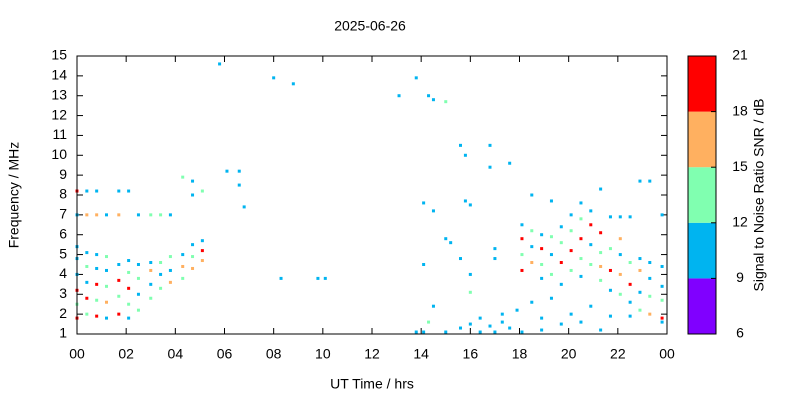 The width and height of the screenshot is (800, 400). Describe the element at coordinates (63, 214) in the screenshot. I see `y-tick-label: 7` at that location.